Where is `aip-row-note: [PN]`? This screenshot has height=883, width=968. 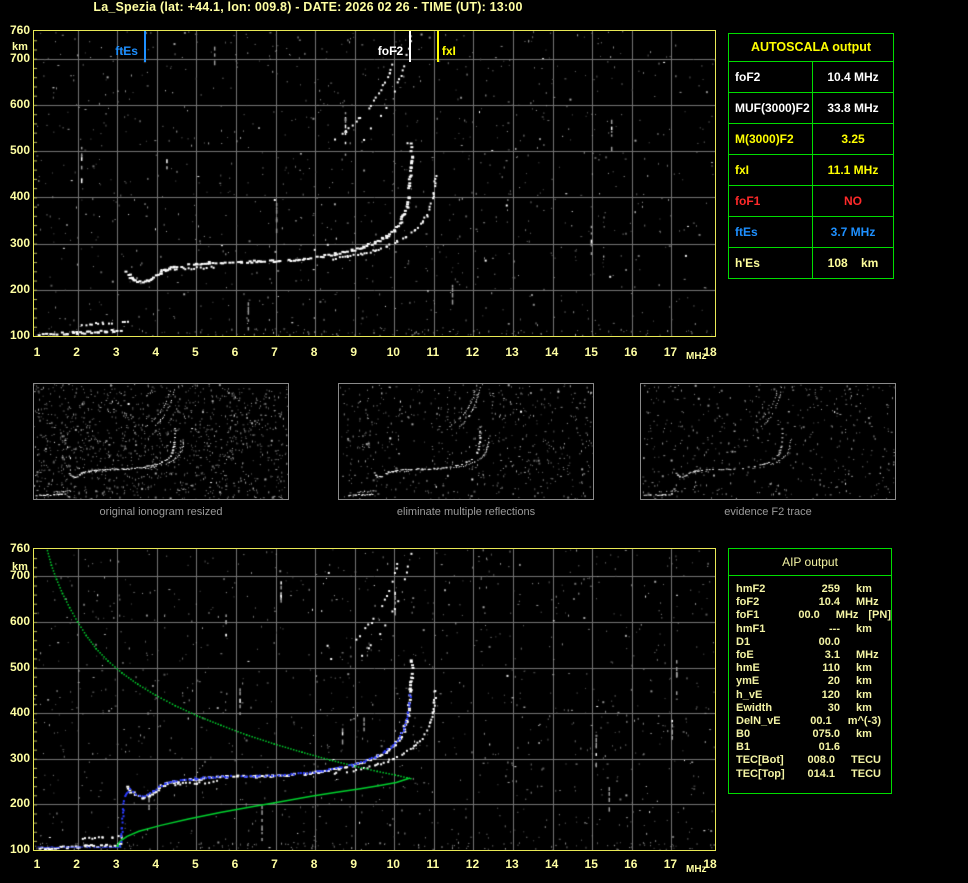
aip-row-note: [PN] is located at coordinates (879, 615).